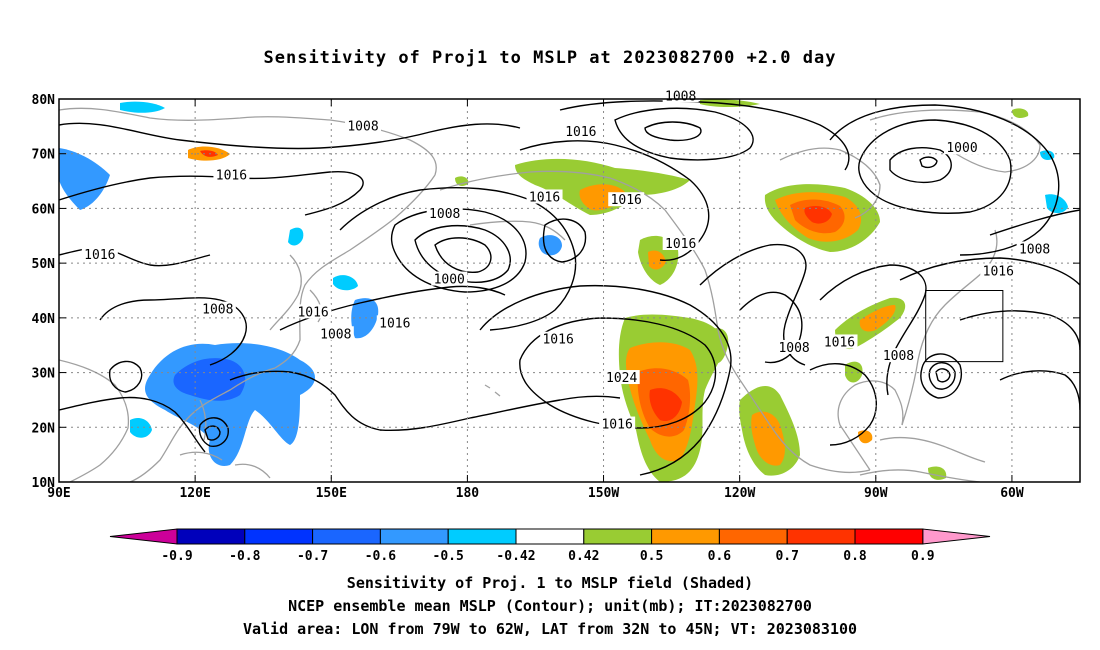  I want to click on coast-asia-arctic, so click(248, 141).